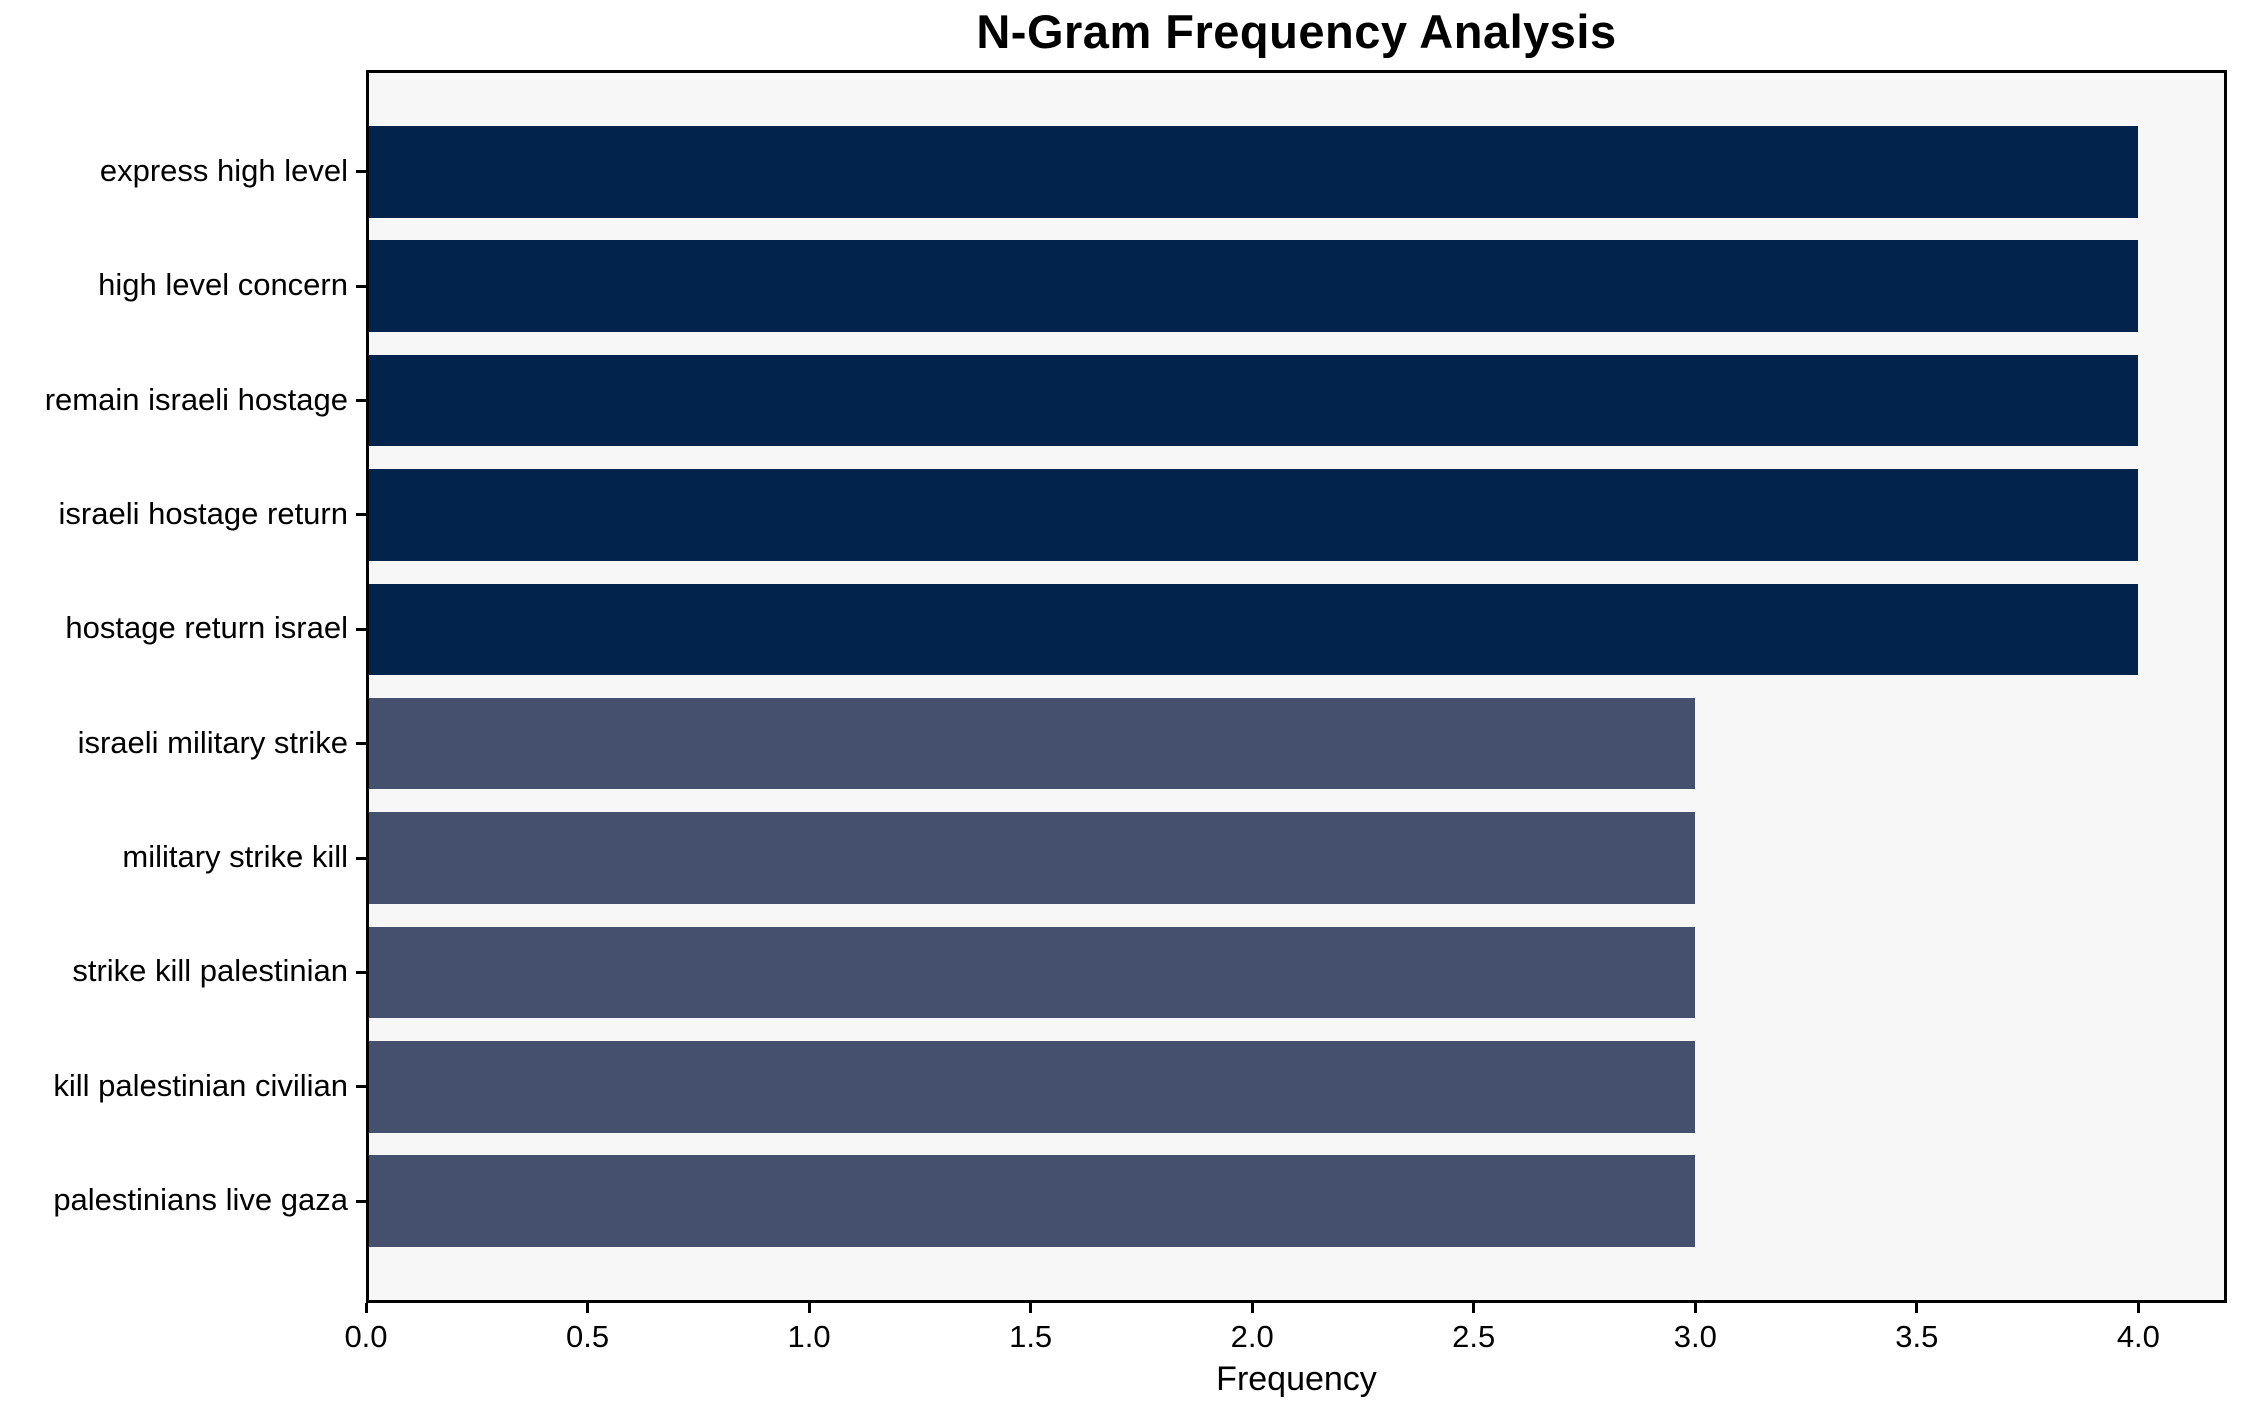 This screenshot has height=1414, width=2245. Describe the element at coordinates (223, 285) in the screenshot. I see `y-tick-label: high level concern` at that location.